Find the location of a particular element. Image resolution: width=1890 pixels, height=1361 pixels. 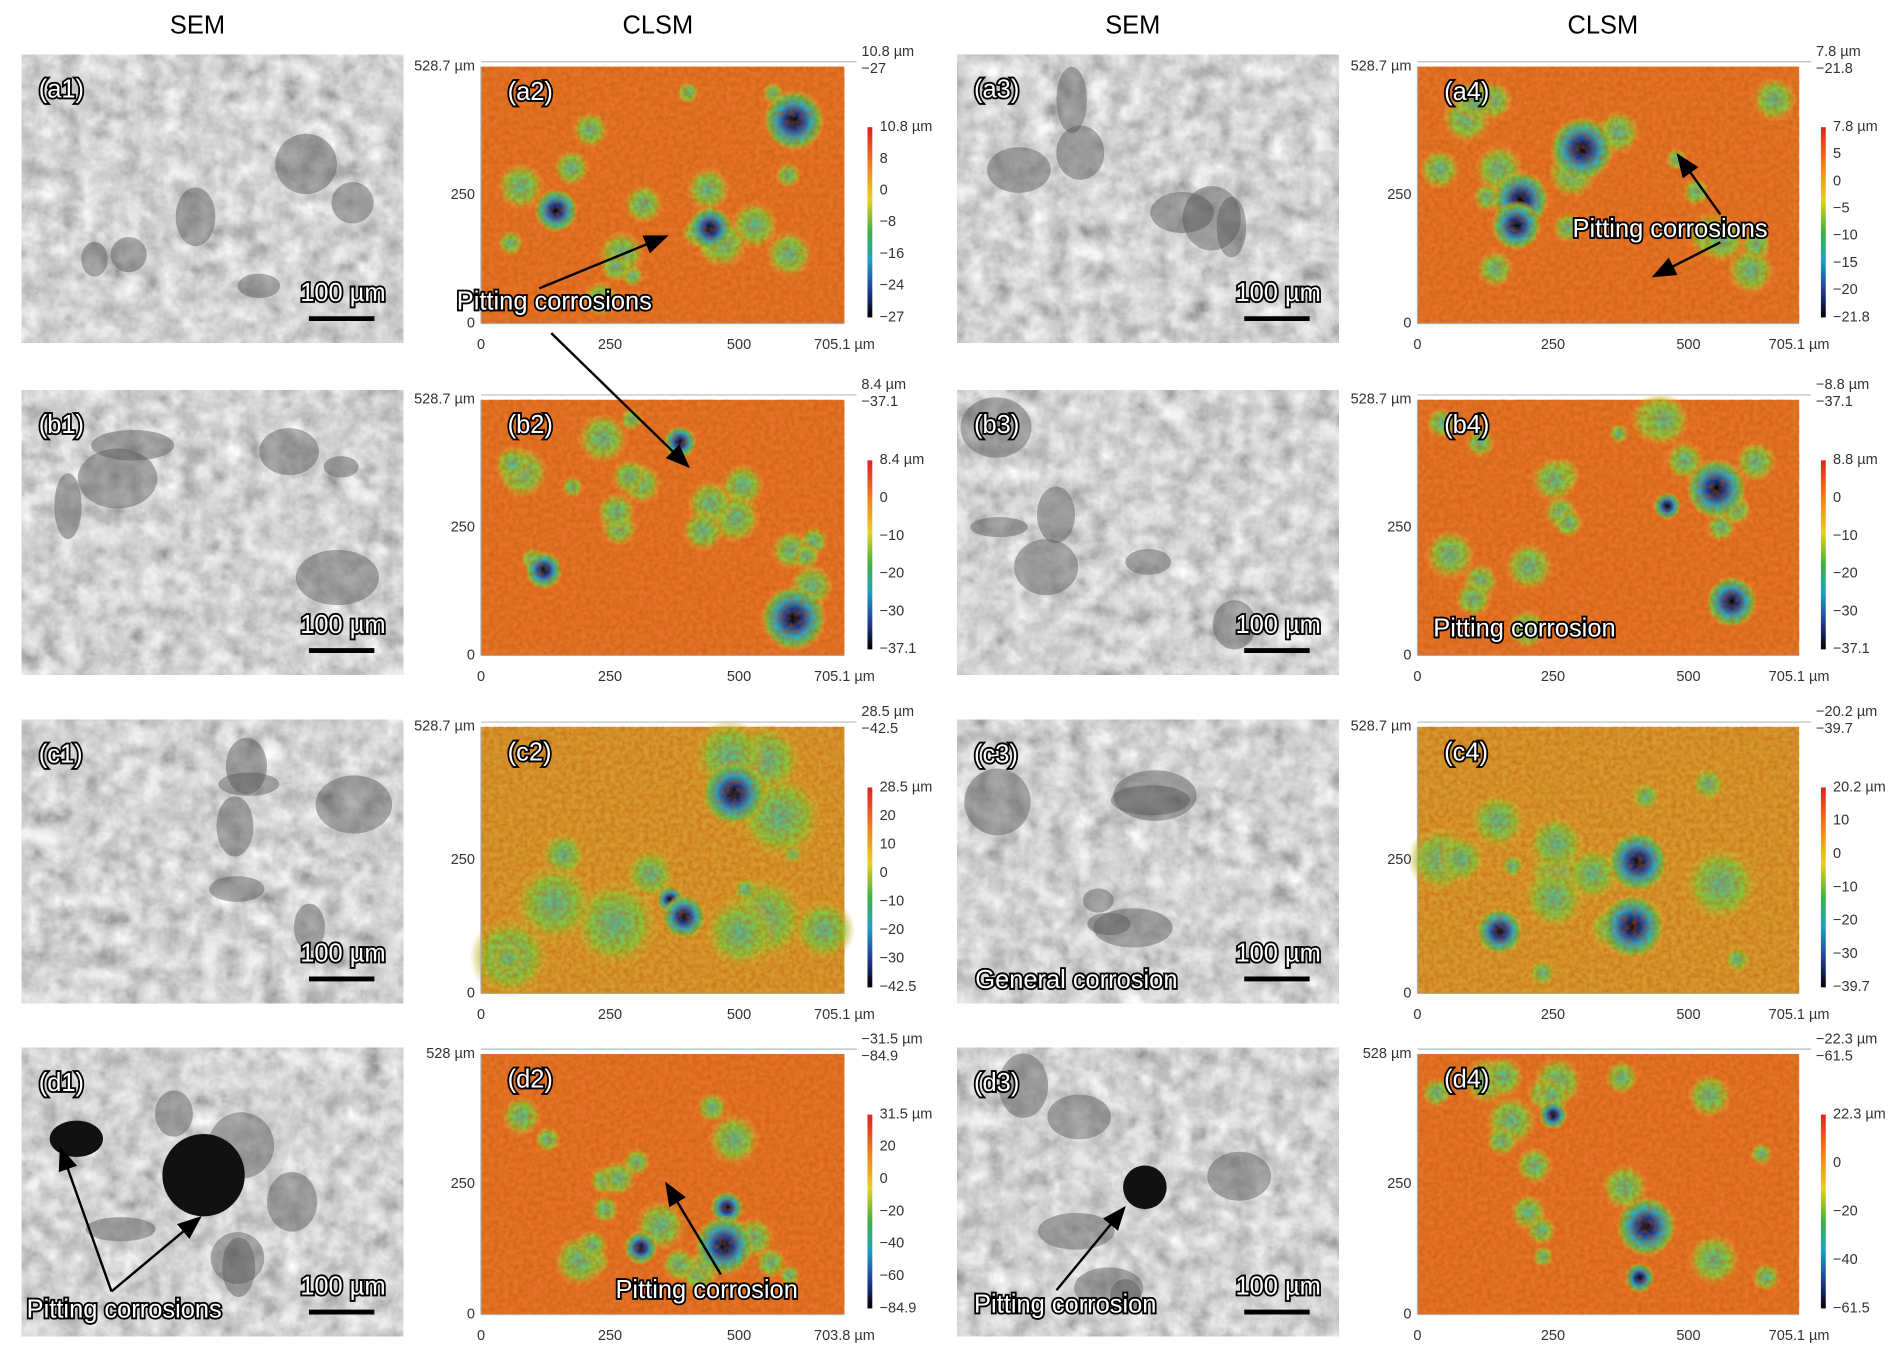

sem-panel: (a3) 100 µm is located at coordinates (1148, 198).